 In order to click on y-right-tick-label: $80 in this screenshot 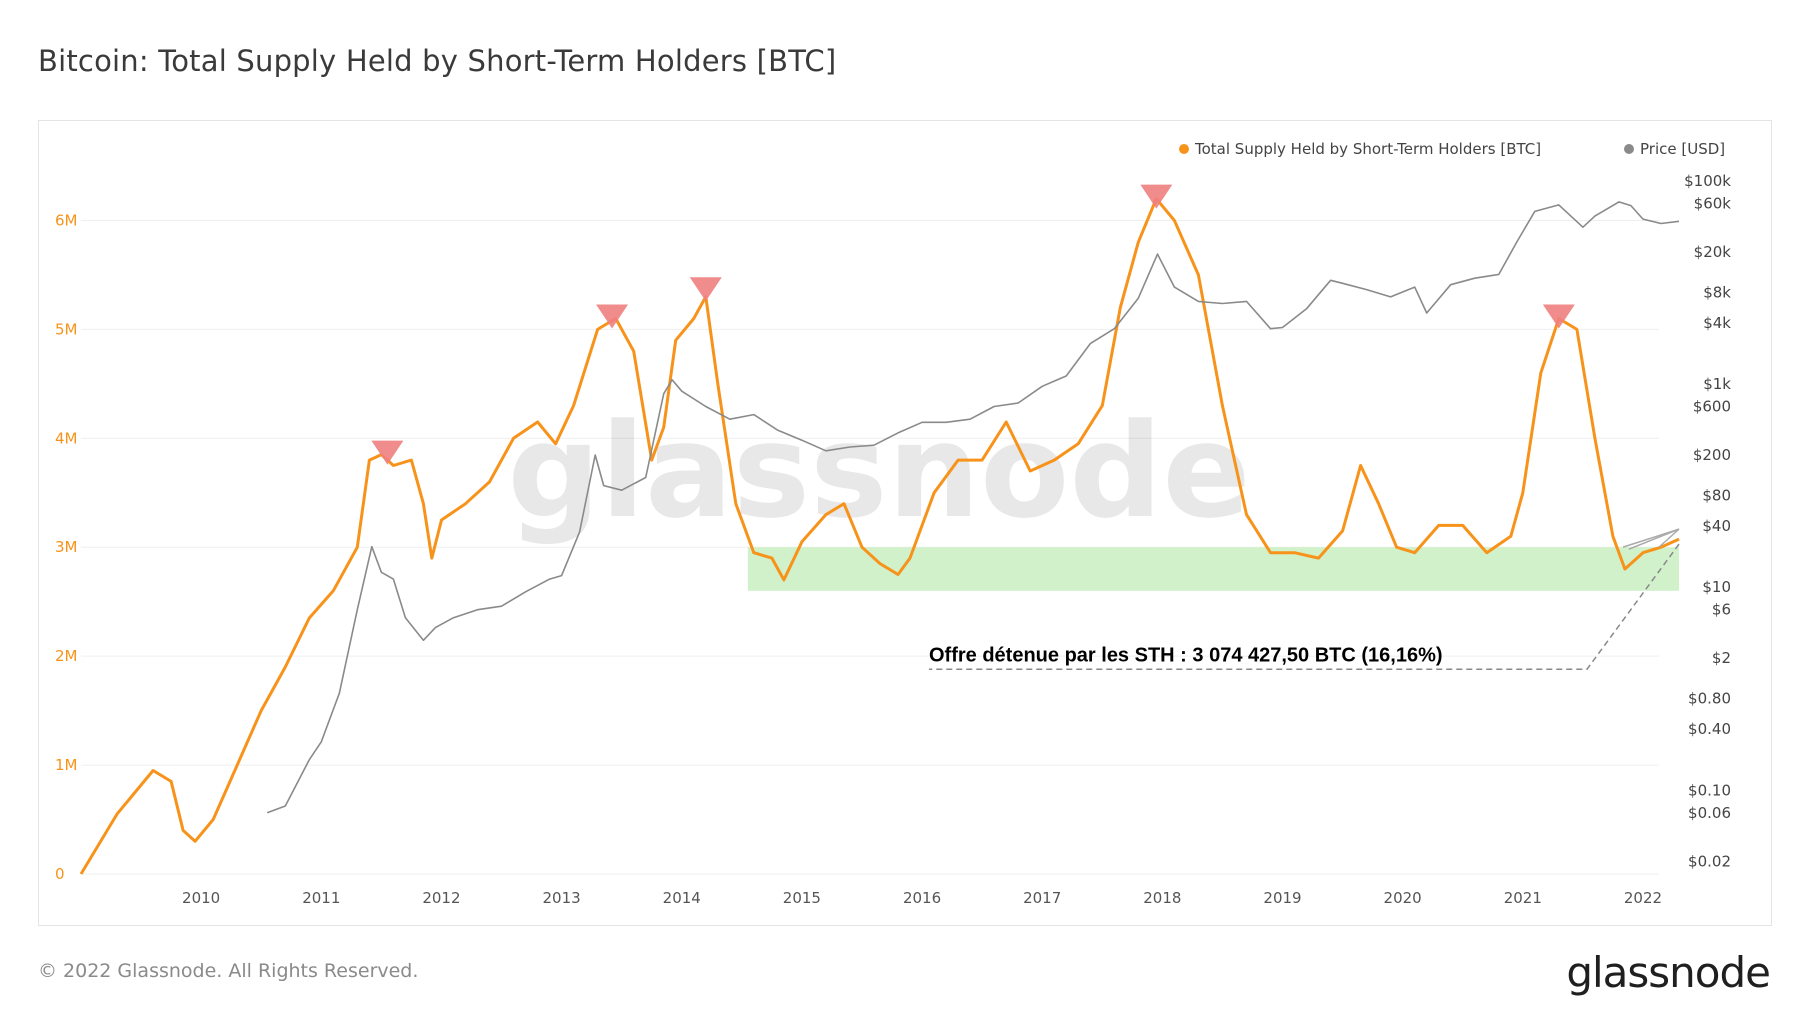, I will do `click(1716, 495)`.